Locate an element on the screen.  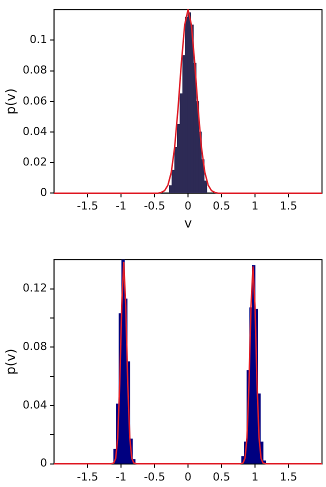
y-tick-label: 0.12 is located at coordinates (35, 288).